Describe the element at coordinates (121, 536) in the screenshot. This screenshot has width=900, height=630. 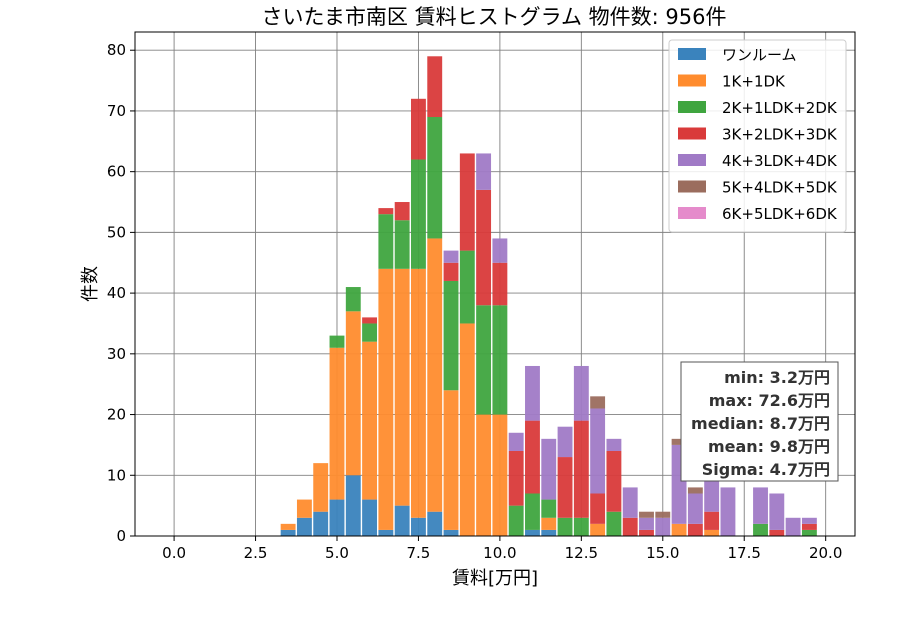
I see `y-tick-label: 0` at that location.